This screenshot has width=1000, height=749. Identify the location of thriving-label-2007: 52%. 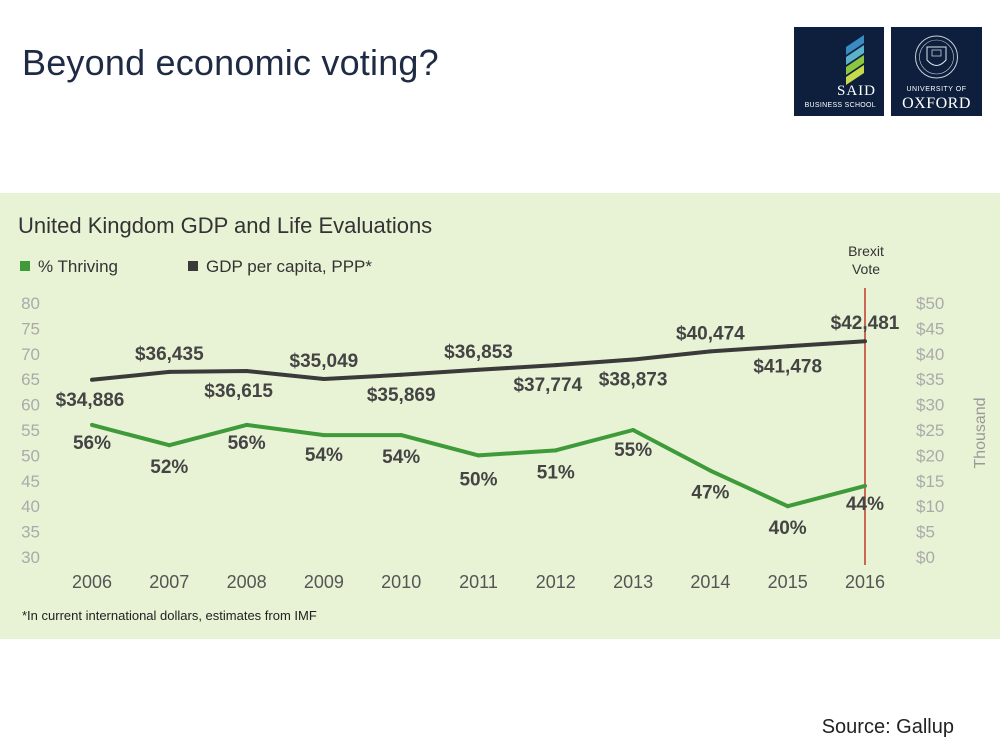
(169, 467).